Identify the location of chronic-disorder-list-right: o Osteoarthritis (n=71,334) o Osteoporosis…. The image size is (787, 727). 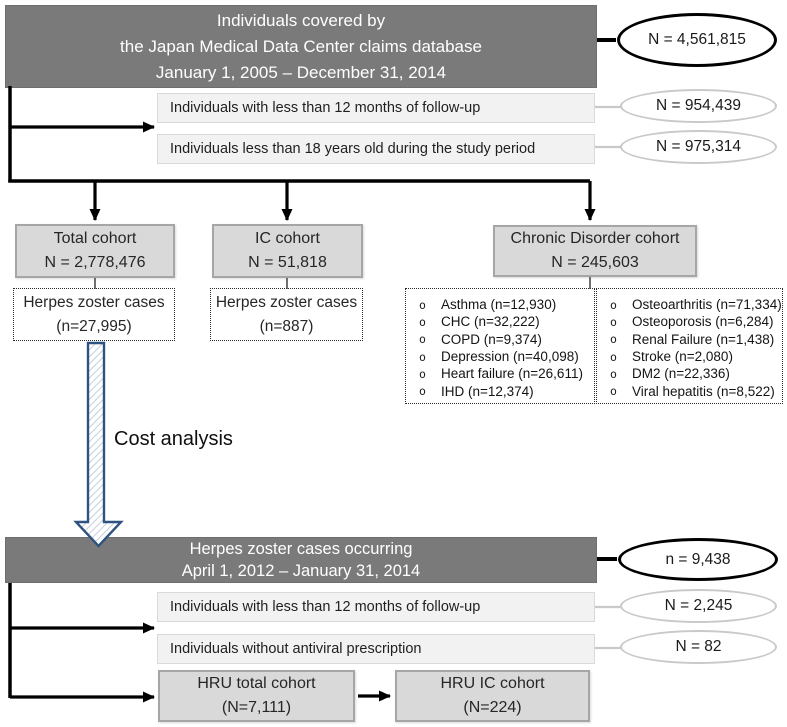
(689, 346).